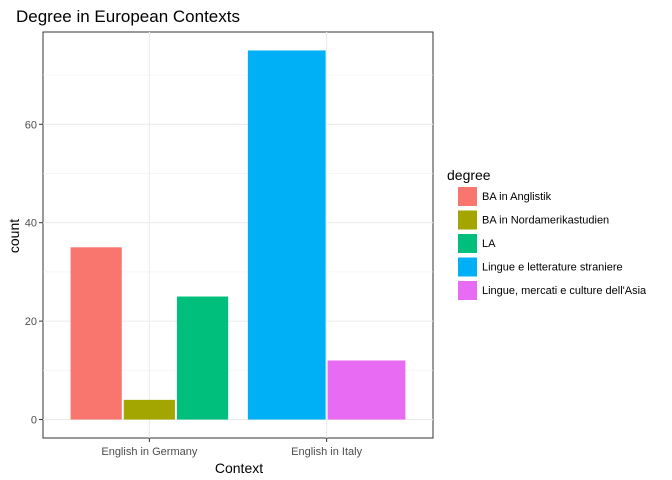 The height and width of the screenshot is (480, 672). What do you see at coordinates (14, 236) in the screenshot?
I see `y-axis-title: count` at bounding box center [14, 236].